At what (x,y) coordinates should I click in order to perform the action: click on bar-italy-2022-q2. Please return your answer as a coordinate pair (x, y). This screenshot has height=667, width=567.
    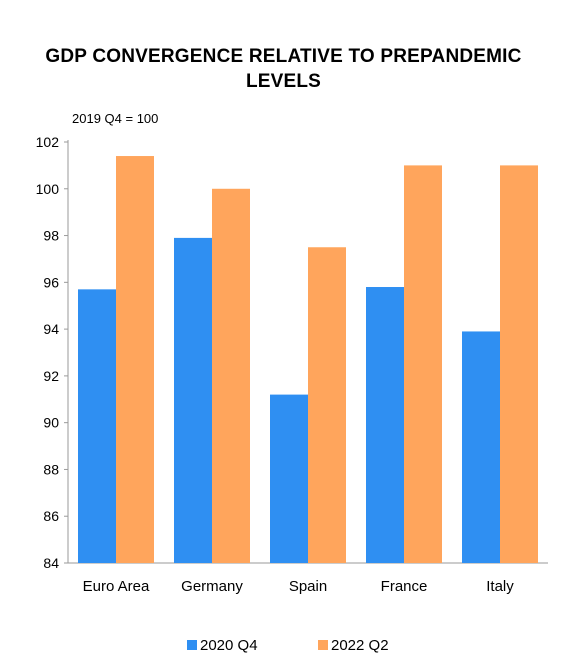
    Looking at the image, I should click on (519, 364).